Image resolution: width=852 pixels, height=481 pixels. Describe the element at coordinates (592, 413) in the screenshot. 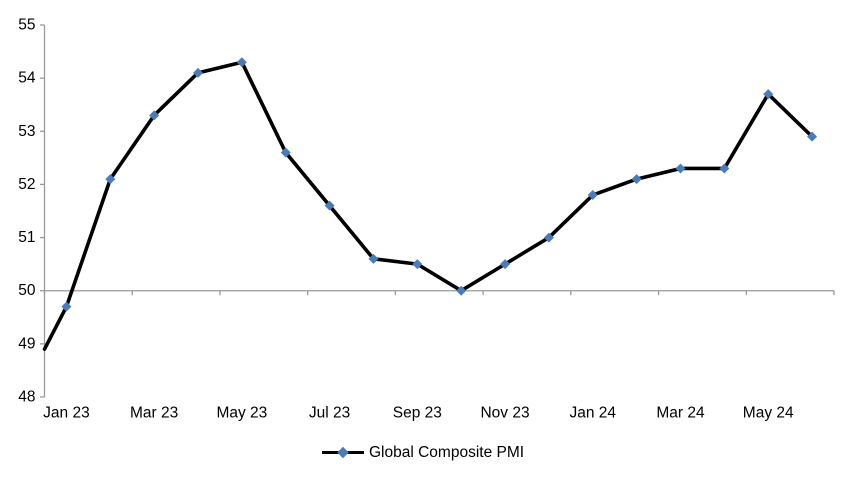

I see `x-axis-label: Jan 24` at that location.